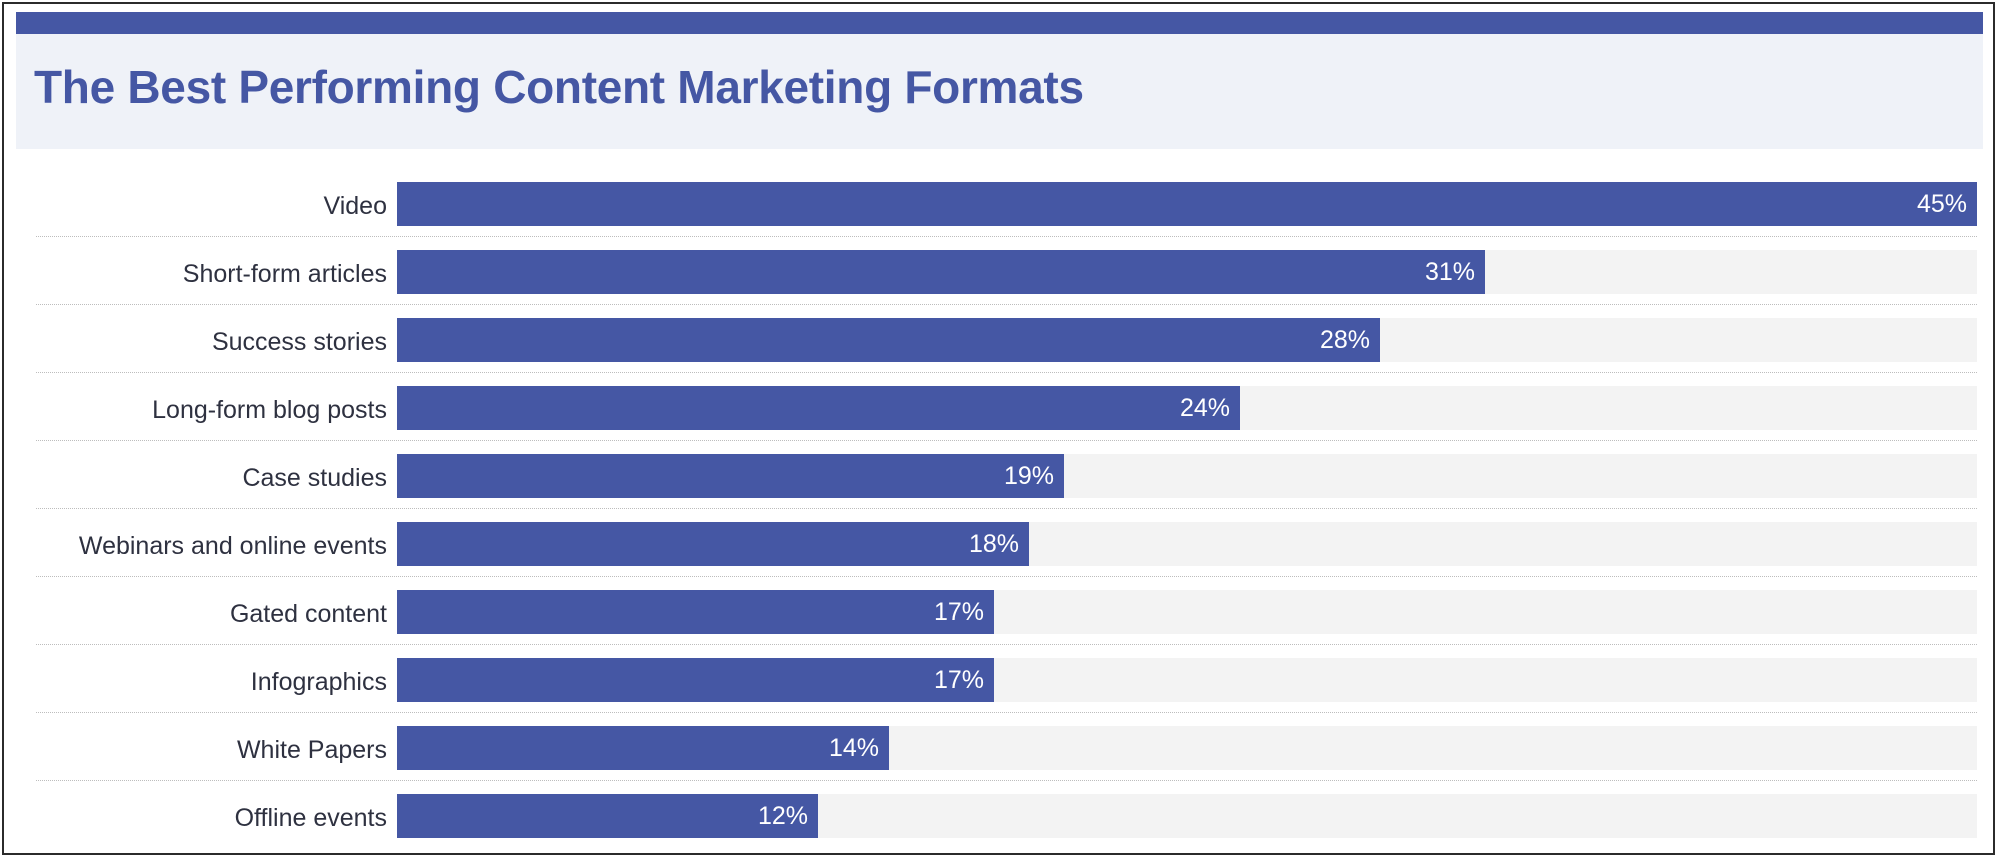 The height and width of the screenshot is (859, 1999). I want to click on bar-row: Gated content 17%, so click(999, 612).